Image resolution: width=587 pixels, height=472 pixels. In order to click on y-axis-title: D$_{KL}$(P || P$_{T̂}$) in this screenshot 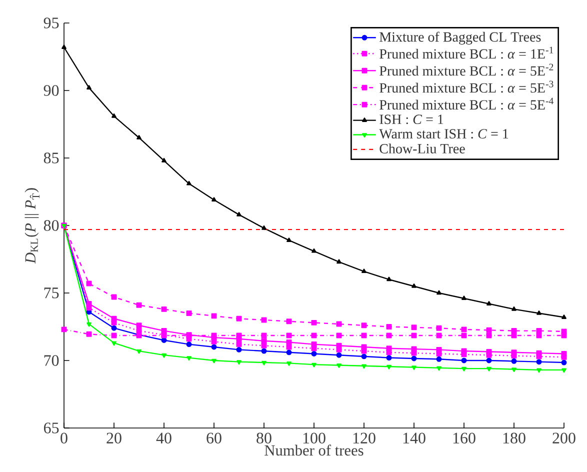, I will do `click(32, 226)`.